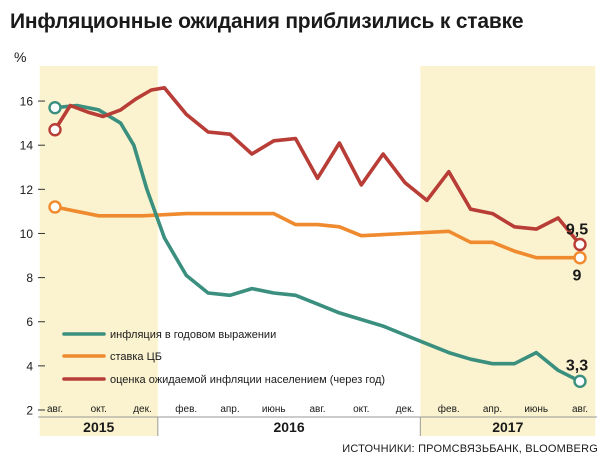 Image resolution: width=612 pixels, height=469 pixels. Describe the element at coordinates (32, 256) in the screenshot. I see `y-axis-ticks: 2 4 6 8 10 12 14 16` at that location.